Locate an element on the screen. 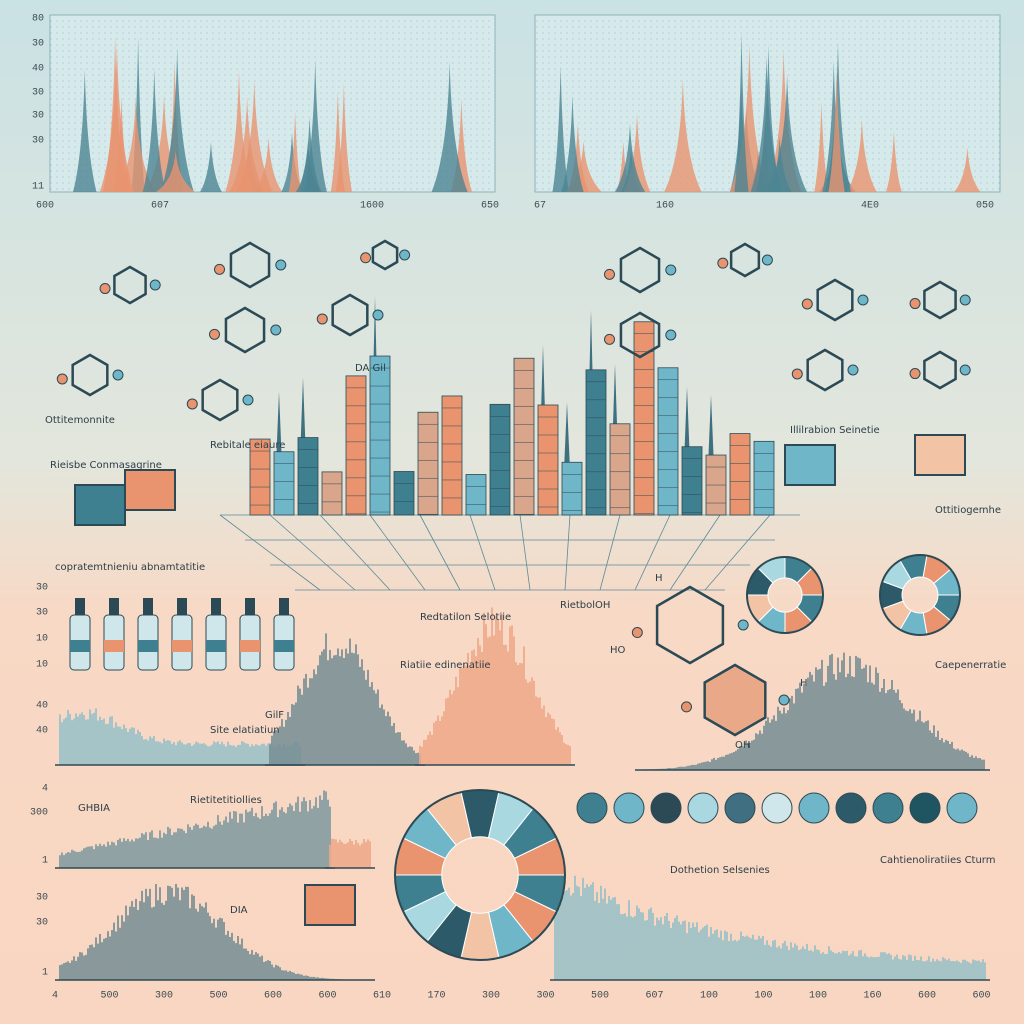 The image size is (1024, 1024). donut-ring is located at coordinates (480, 875).